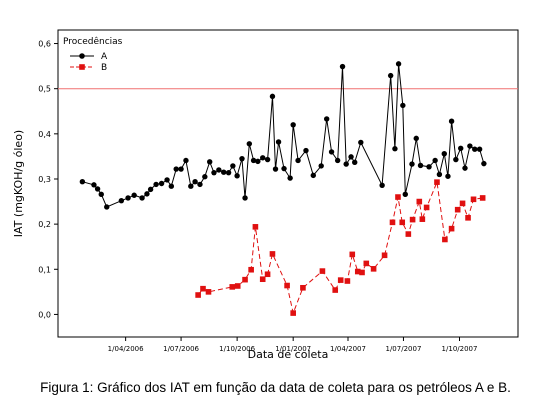 The height and width of the screenshot is (414, 551). What do you see at coordinates (181, 349) in the screenshot?
I see `x-tick-label: 1/07/2006` at bounding box center [181, 349].